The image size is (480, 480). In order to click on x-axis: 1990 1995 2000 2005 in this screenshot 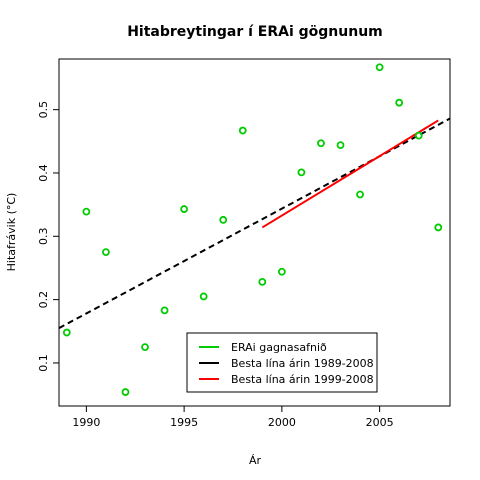, I will do `click(233, 417)`.